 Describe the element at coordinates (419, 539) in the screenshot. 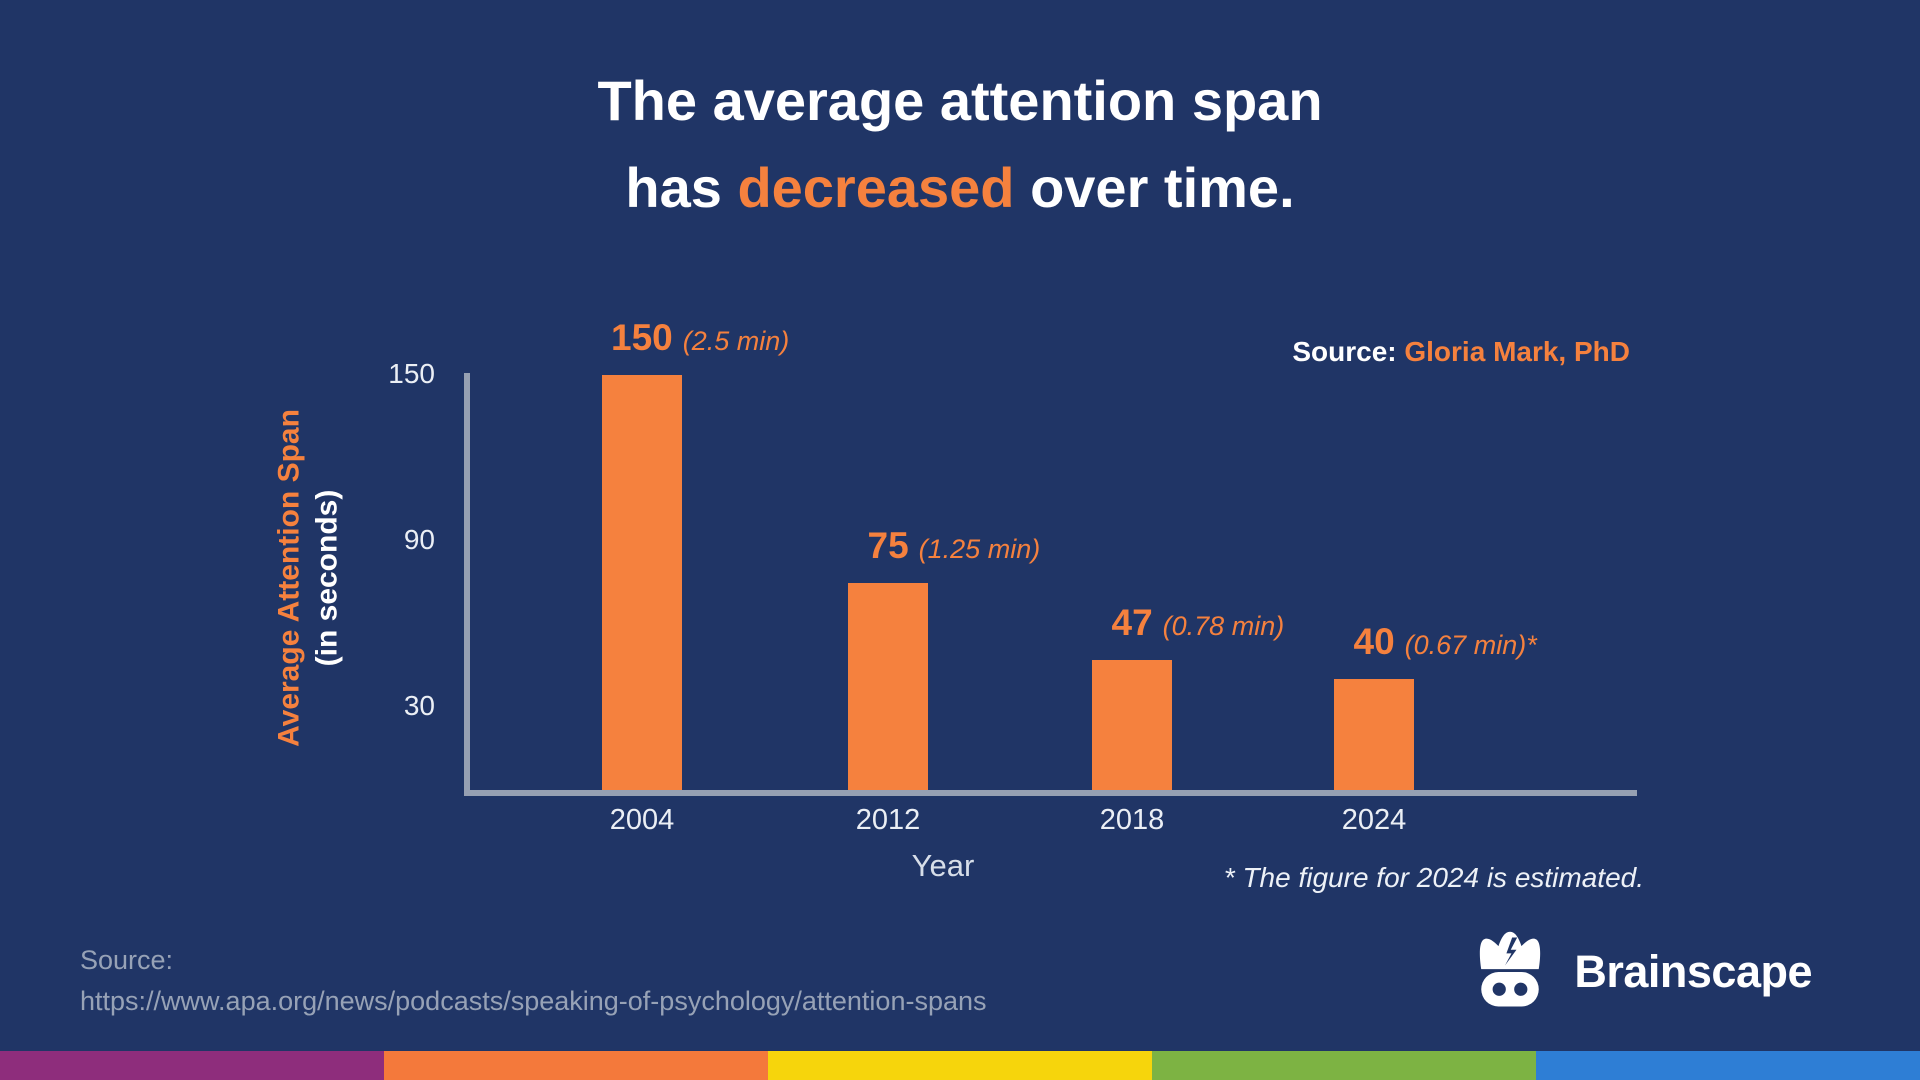

I see `y-tick: 90` at that location.